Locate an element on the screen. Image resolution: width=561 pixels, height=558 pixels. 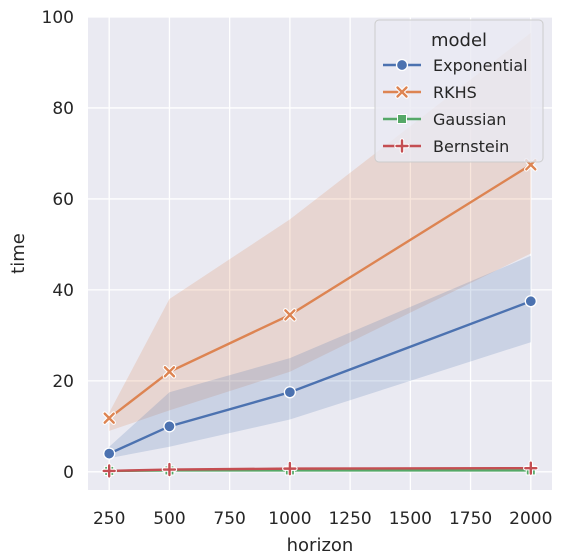
y-tick-labels: 0 20 40 60 80 100 is located at coordinates (58, 245).